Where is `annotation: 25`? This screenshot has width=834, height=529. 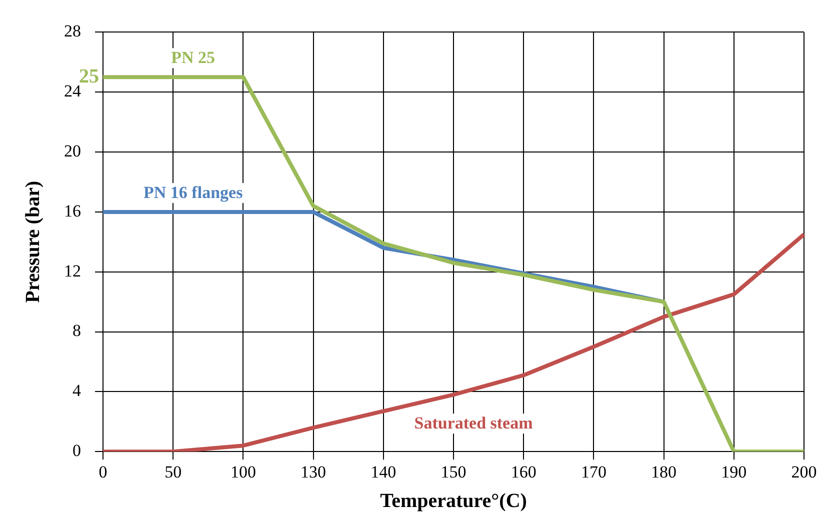
annotation: 25 is located at coordinates (89, 76).